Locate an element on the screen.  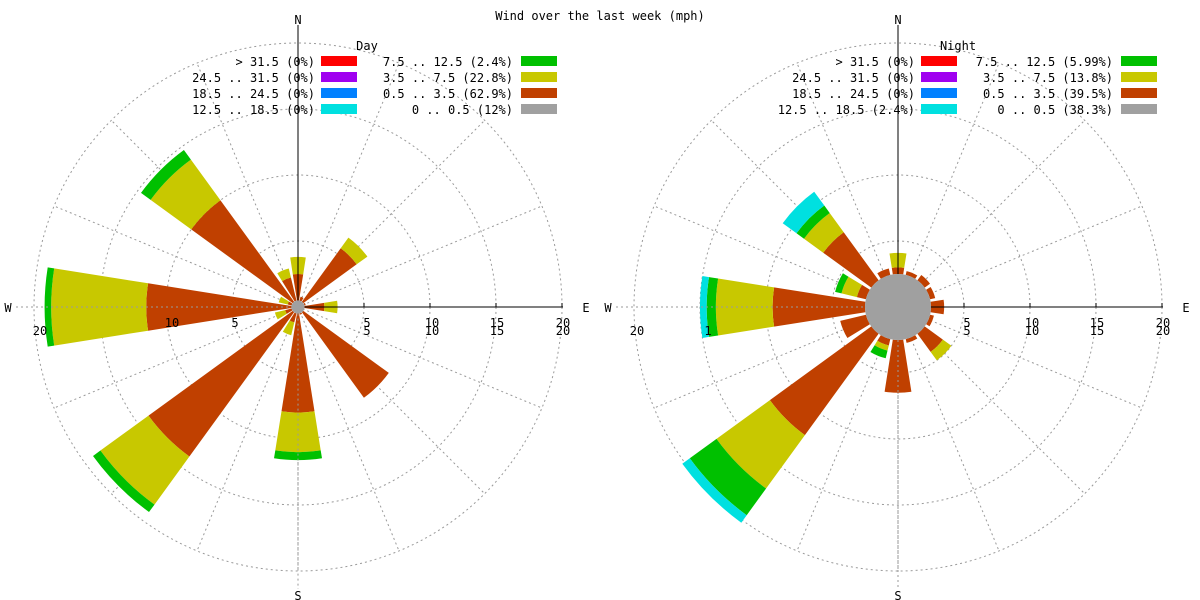
sector-315-green is located at coordinates (166, 175).